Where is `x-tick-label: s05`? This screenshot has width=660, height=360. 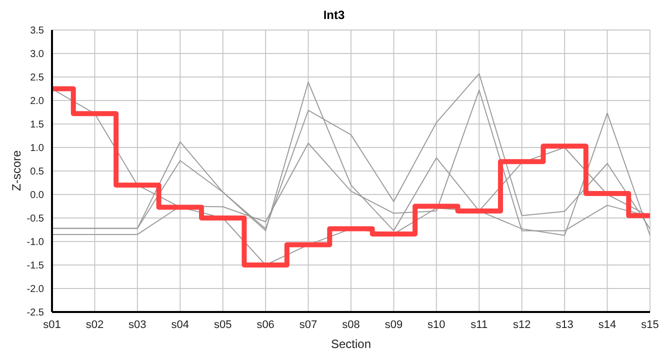
x-tick-label: s05 is located at coordinates (223, 324).